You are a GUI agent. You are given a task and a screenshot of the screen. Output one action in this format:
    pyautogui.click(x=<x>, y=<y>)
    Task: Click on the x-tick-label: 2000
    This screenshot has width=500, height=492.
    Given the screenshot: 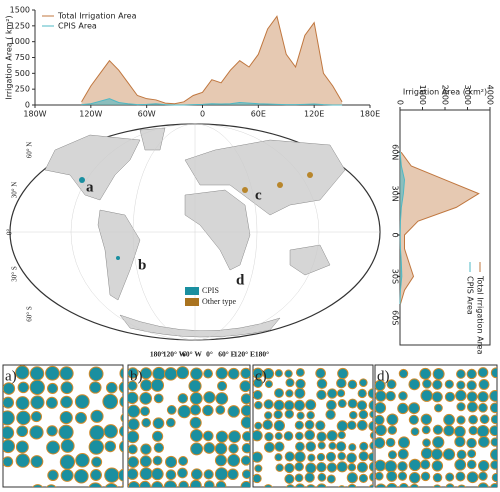 What is the action you would take?
    pyautogui.click(x=445, y=95)
    